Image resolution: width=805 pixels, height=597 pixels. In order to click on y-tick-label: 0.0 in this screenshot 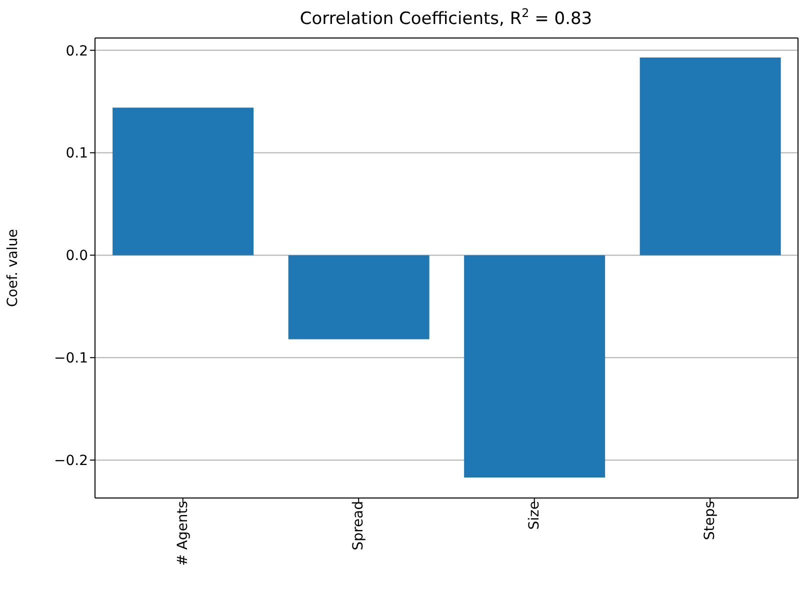, I will do `click(77, 256)`.